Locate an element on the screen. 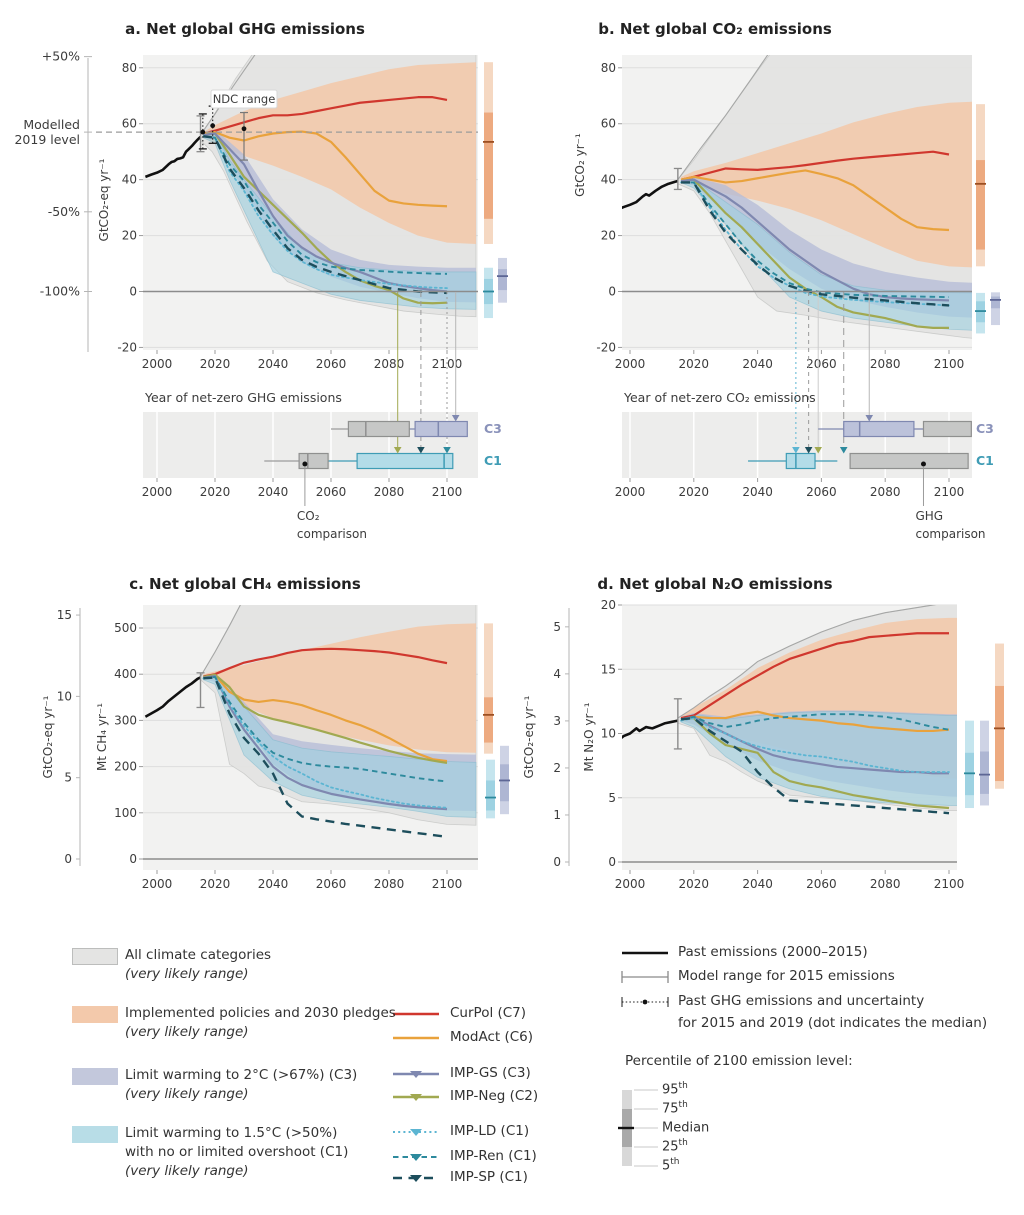  panel-a-title: a. Net global GHG emissions is located at coordinates (245, 29).